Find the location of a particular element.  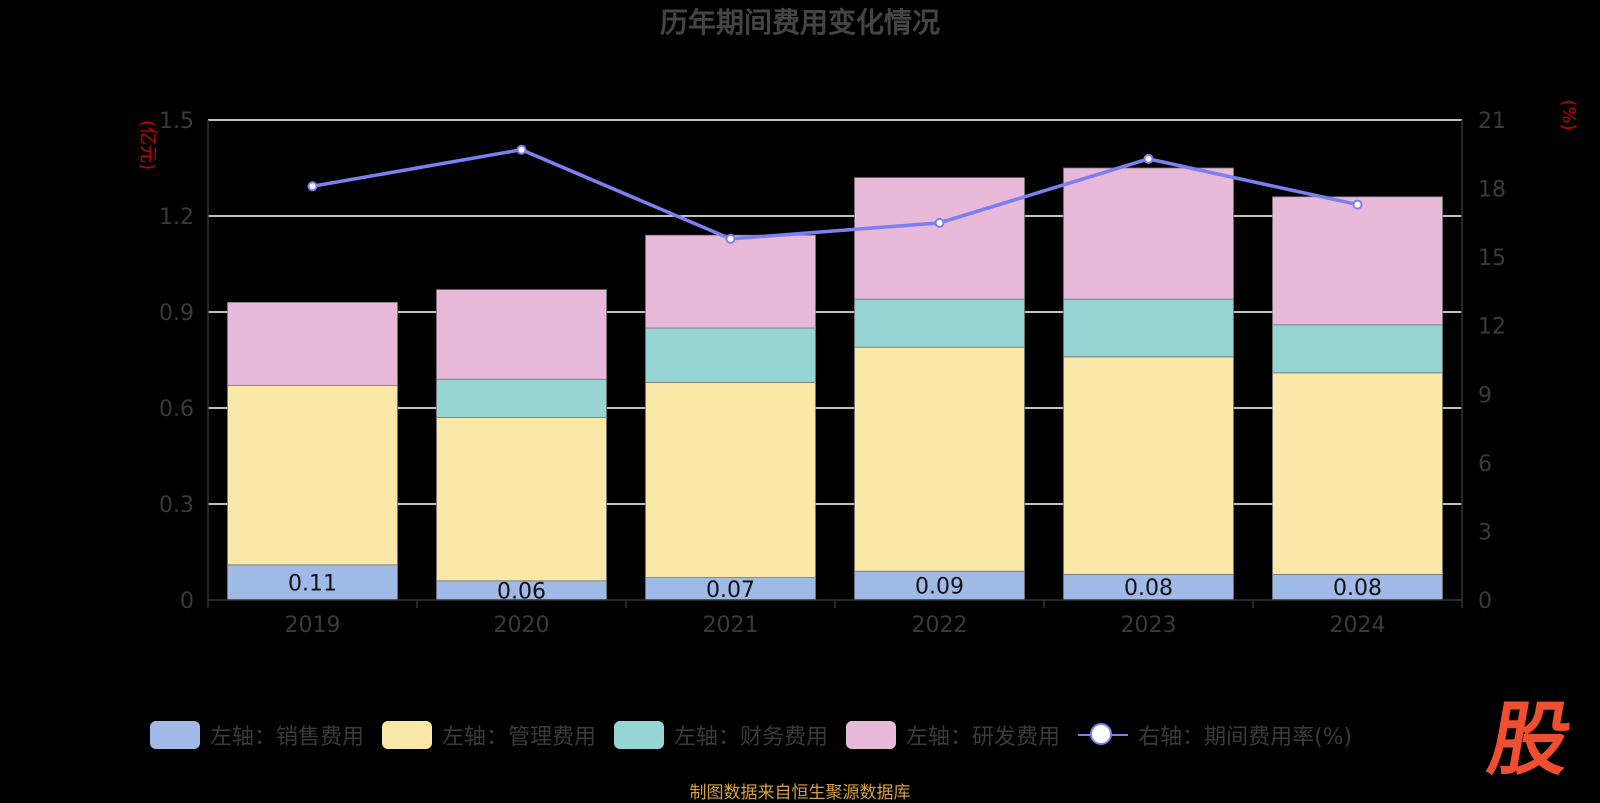

left-tick-label: 1.5 is located at coordinates (176, 121).